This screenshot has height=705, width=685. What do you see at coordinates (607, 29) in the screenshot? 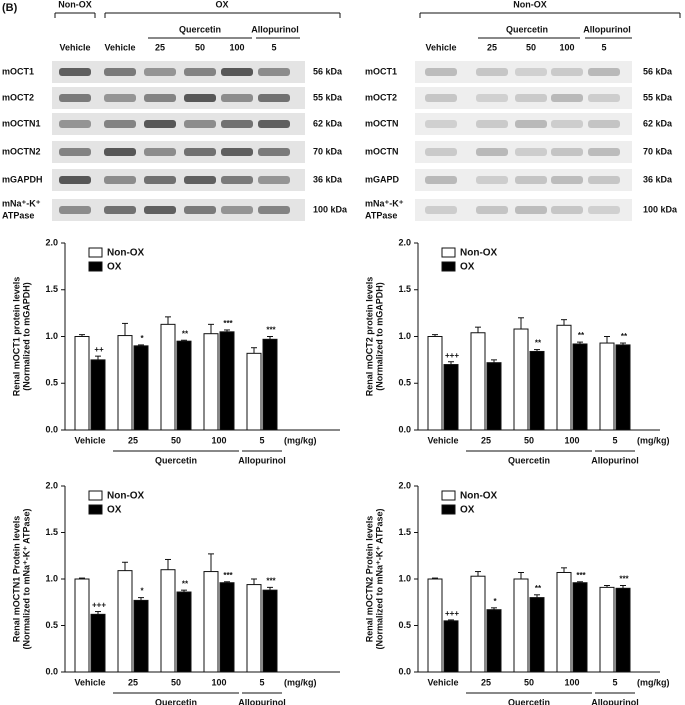
I see `subgroup-header: Allopurinol` at bounding box center [607, 29].